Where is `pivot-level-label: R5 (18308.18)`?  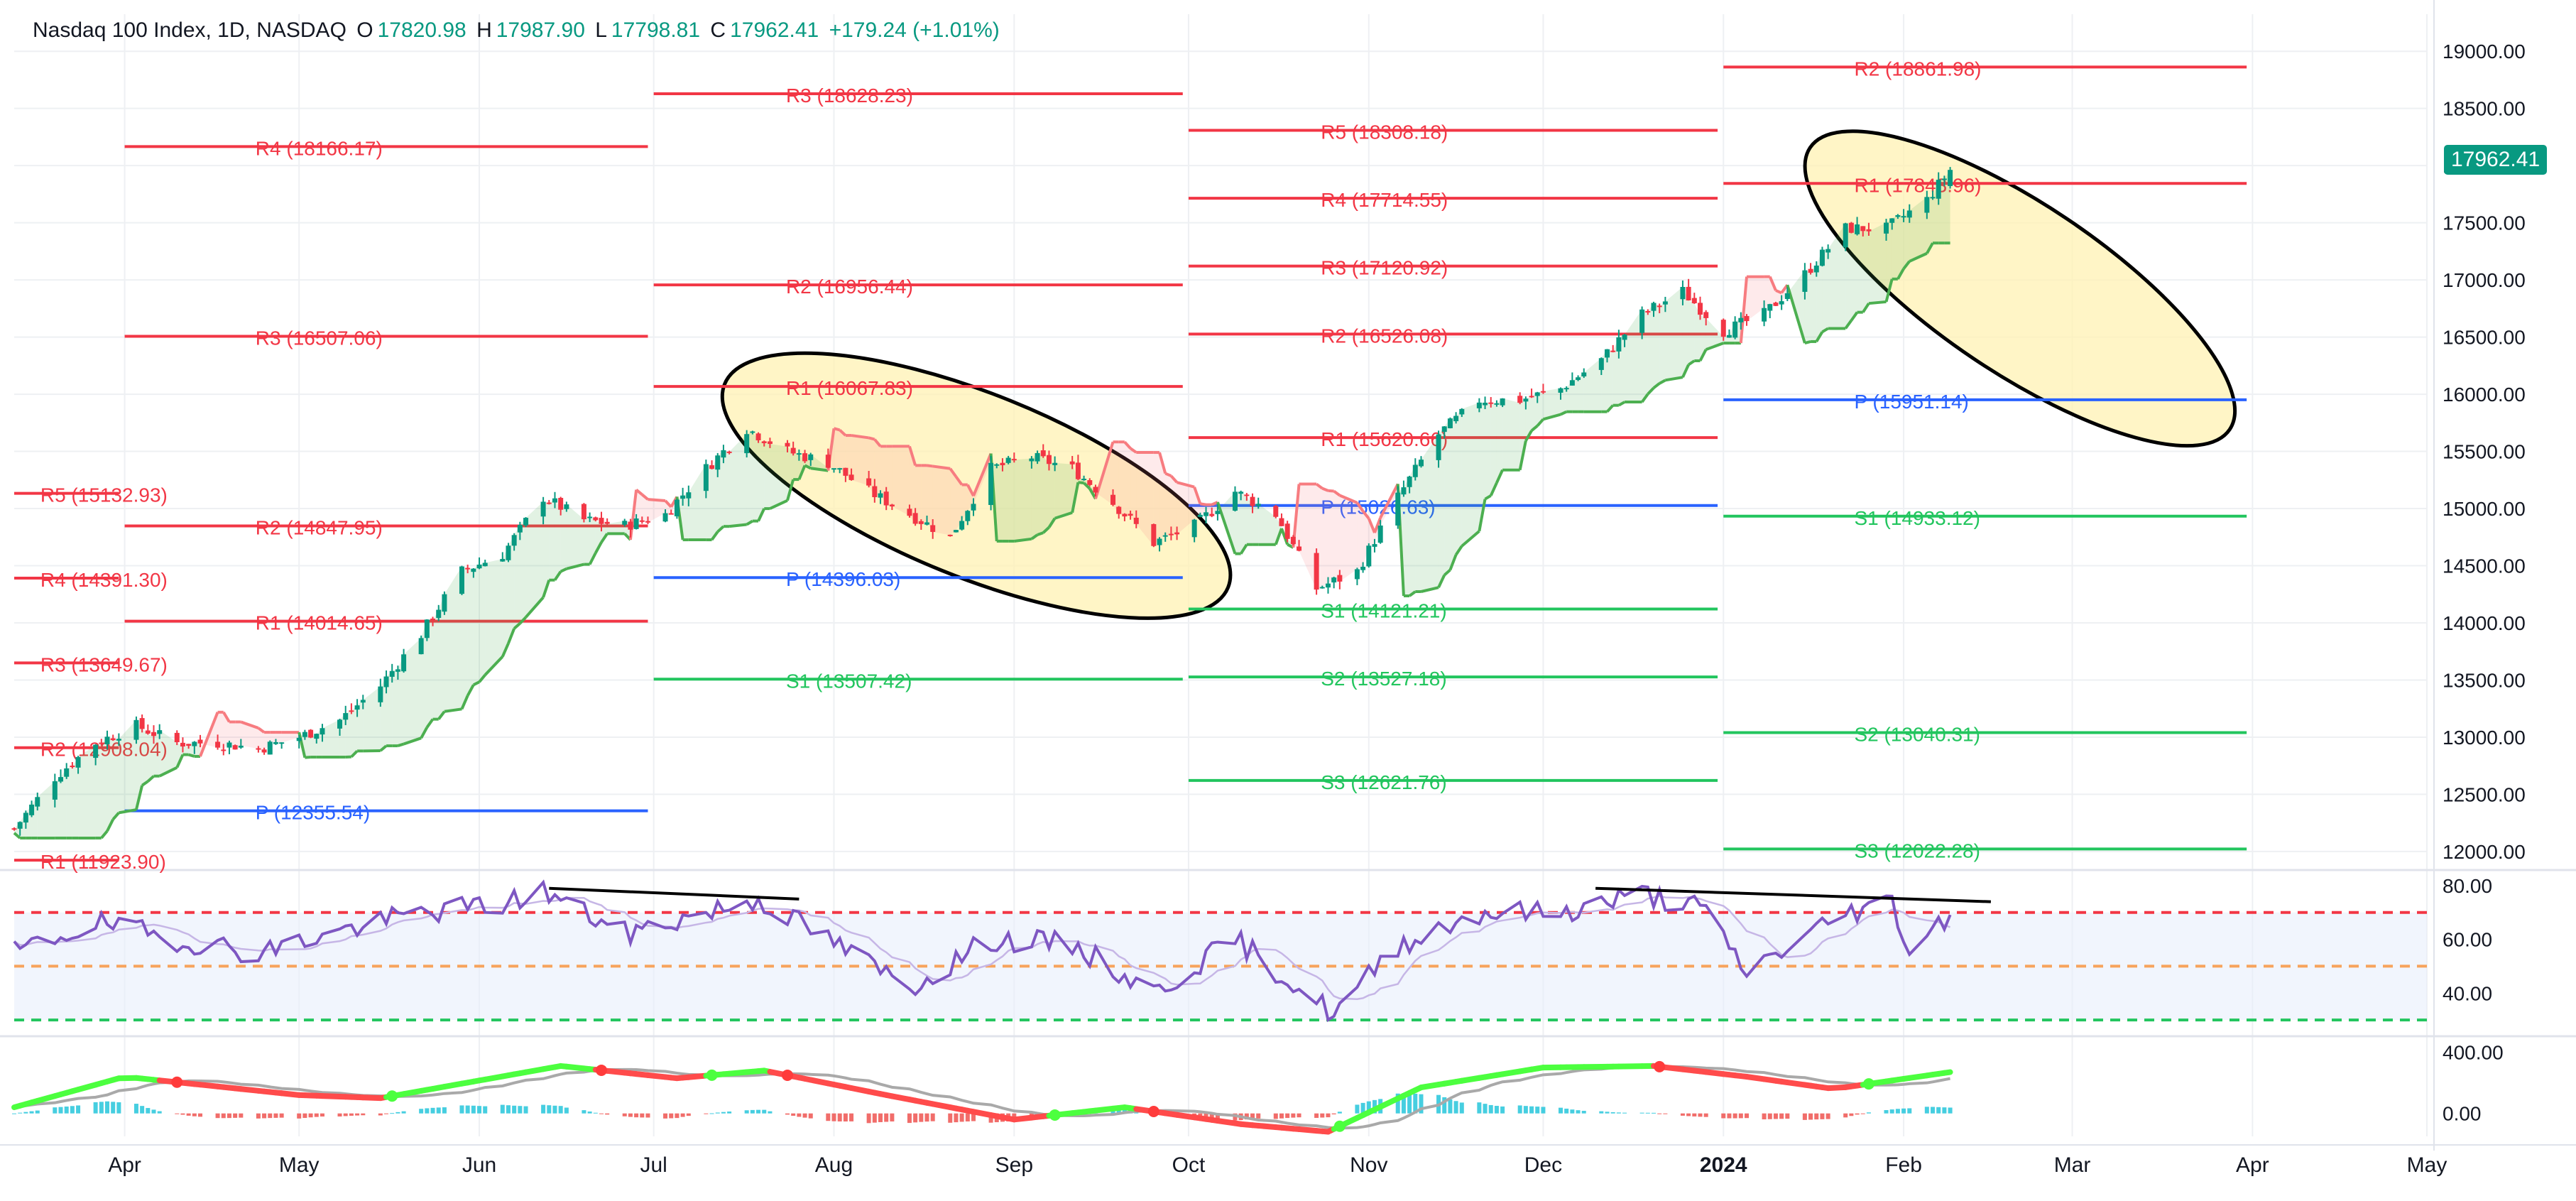
pivot-level-label: R5 (18308.18) is located at coordinates (1384, 132).